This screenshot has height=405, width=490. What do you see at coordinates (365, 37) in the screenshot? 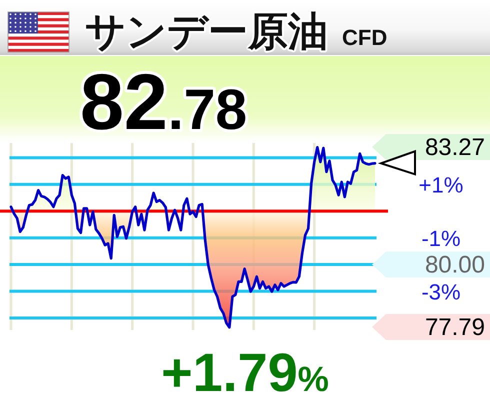
I see `chart-subtitle: CFD` at bounding box center [365, 37].